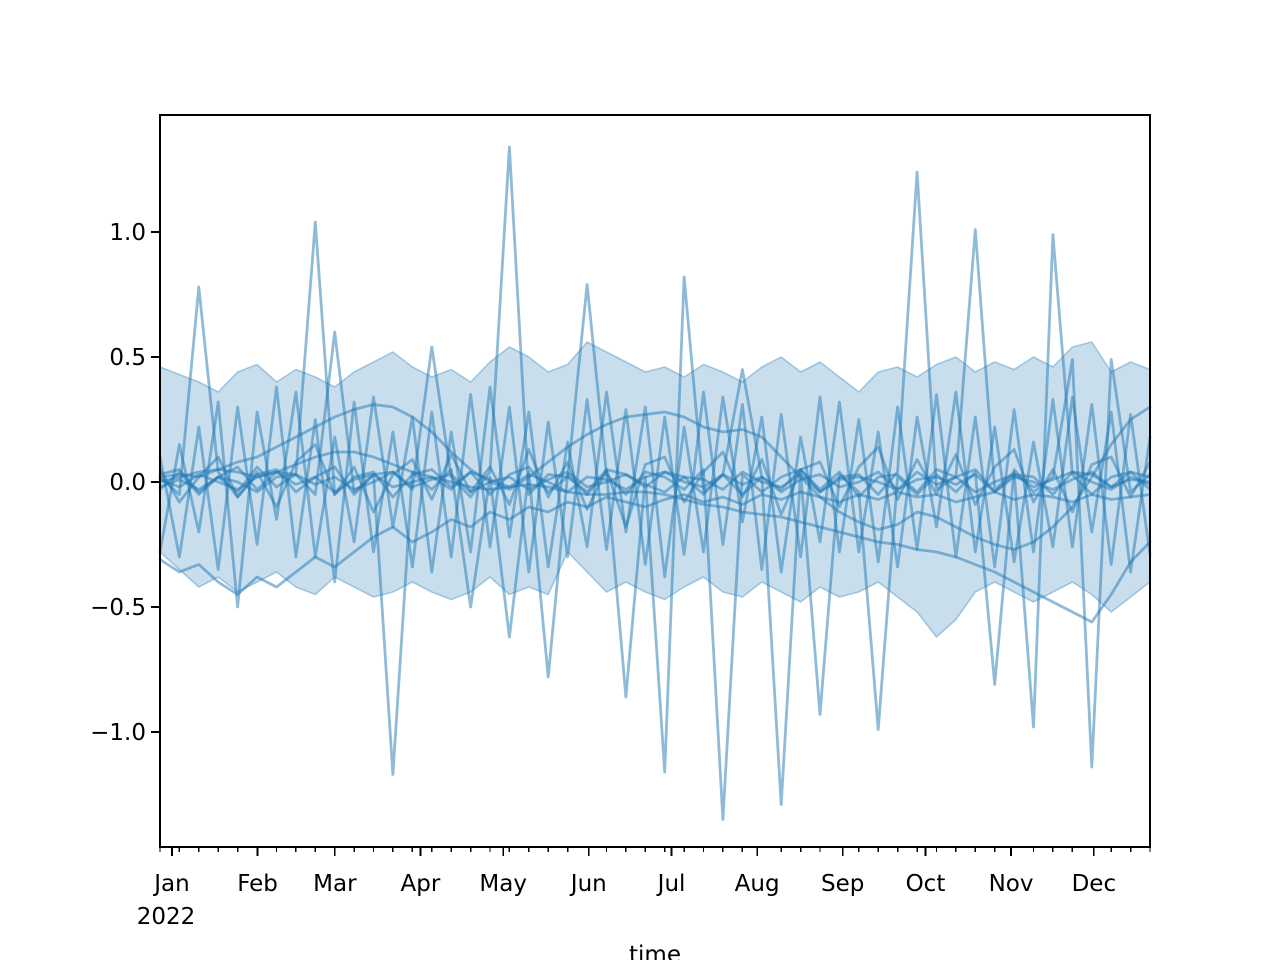 This screenshot has height=960, width=1280. I want to click on x-tick-label-jul: Jul, so click(671, 884).